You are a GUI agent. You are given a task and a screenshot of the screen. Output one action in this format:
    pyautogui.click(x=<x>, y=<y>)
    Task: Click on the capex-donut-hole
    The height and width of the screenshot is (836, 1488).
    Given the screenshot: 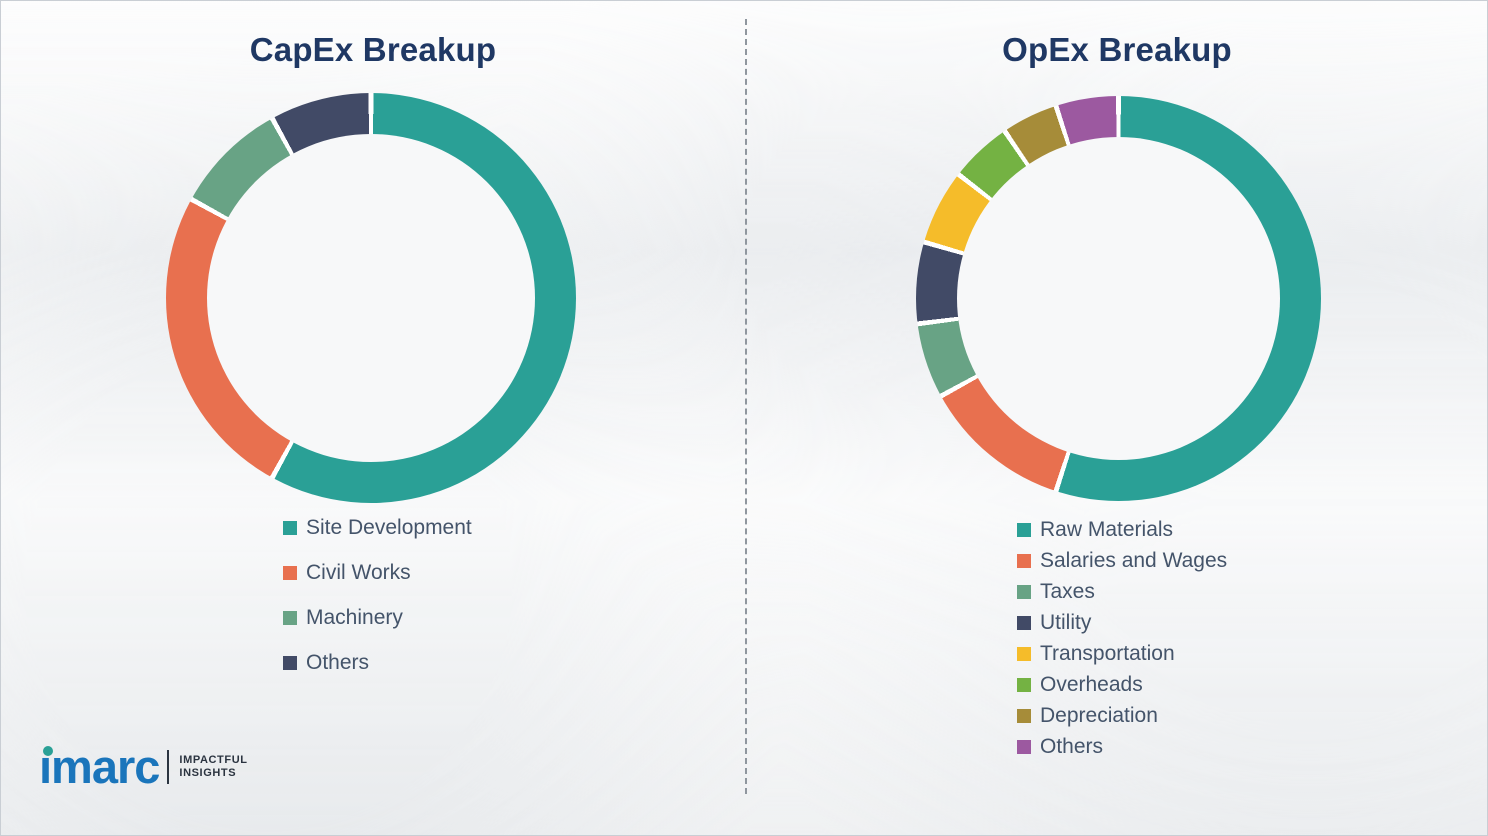 What is the action you would take?
    pyautogui.click(x=371, y=298)
    